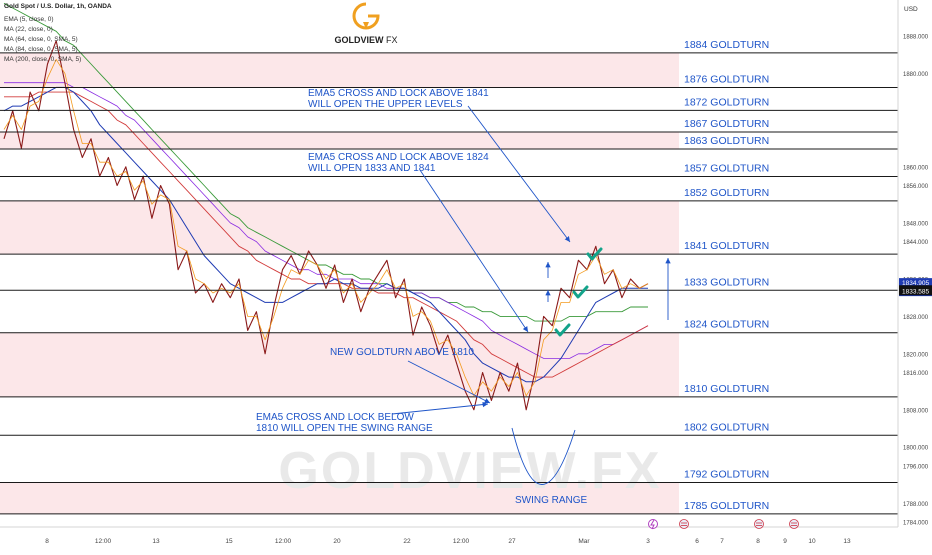  I want to click on level-label-0: 1884 GOLDTURN, so click(726, 45).